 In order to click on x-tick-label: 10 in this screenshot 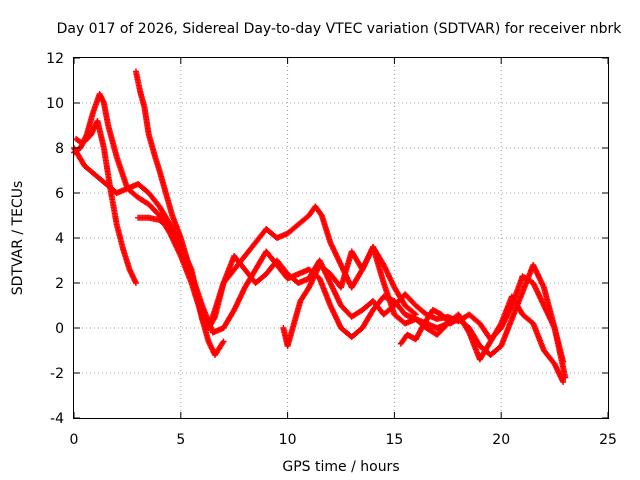, I will do `click(288, 440)`.